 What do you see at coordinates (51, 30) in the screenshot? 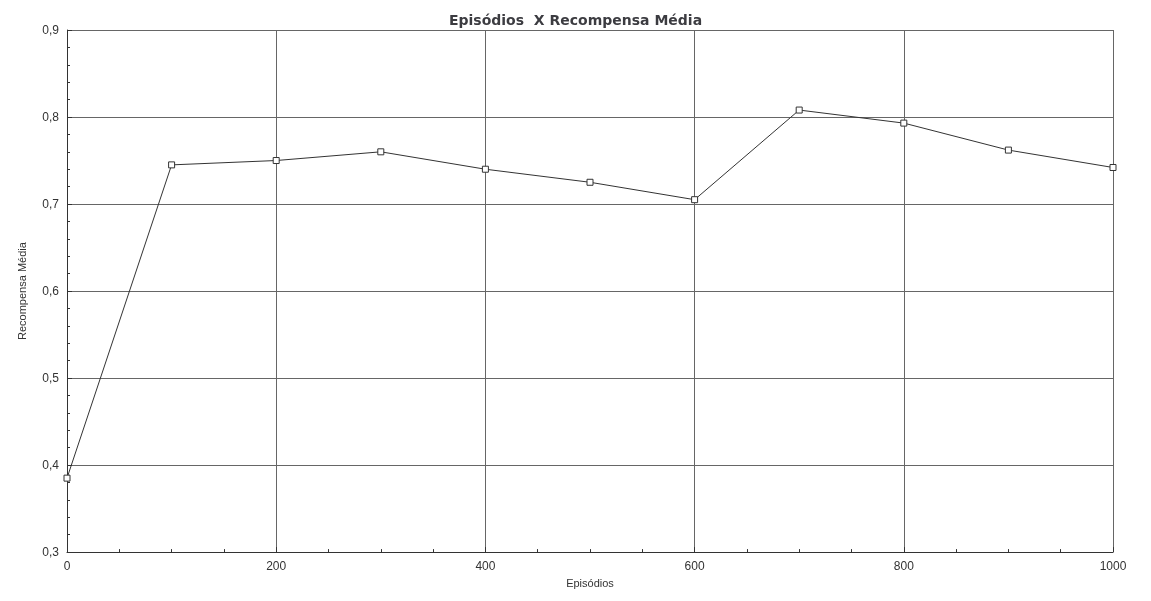
I see `y-tick-label: 0,9` at bounding box center [51, 30].